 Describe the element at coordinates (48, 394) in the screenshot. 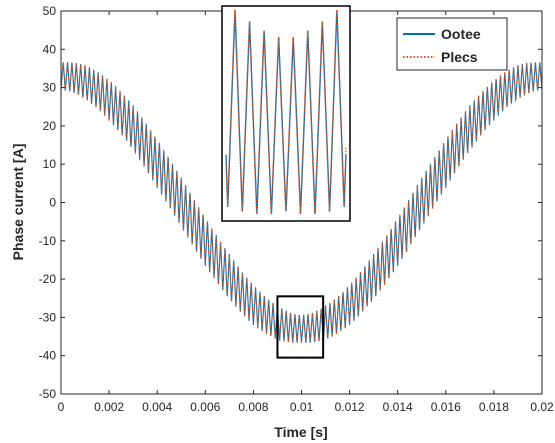

I see `y-tick-label: -50` at that location.